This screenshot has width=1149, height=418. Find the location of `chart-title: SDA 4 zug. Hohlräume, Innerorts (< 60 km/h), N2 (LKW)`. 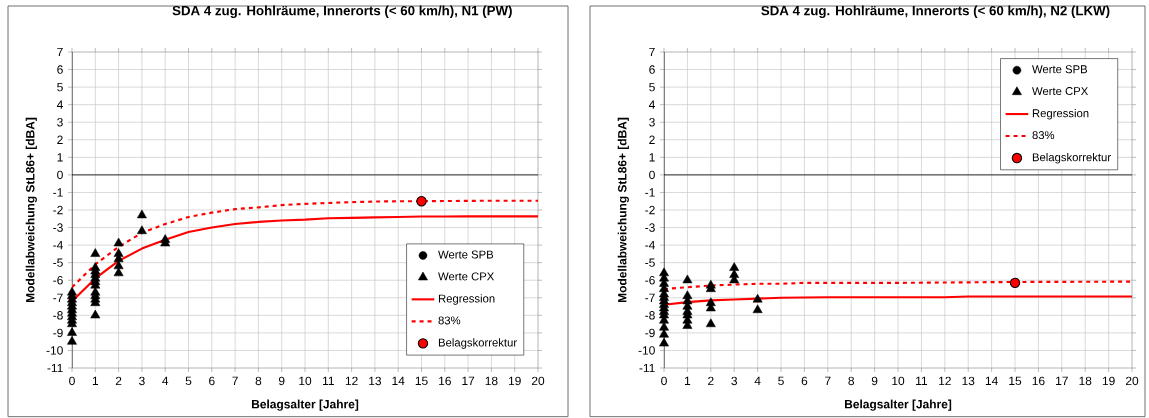

chart-title: SDA 4 zug. Hohlräume, Innerorts (< 60 km/h), N2 (LKW) is located at coordinates (935, 11).